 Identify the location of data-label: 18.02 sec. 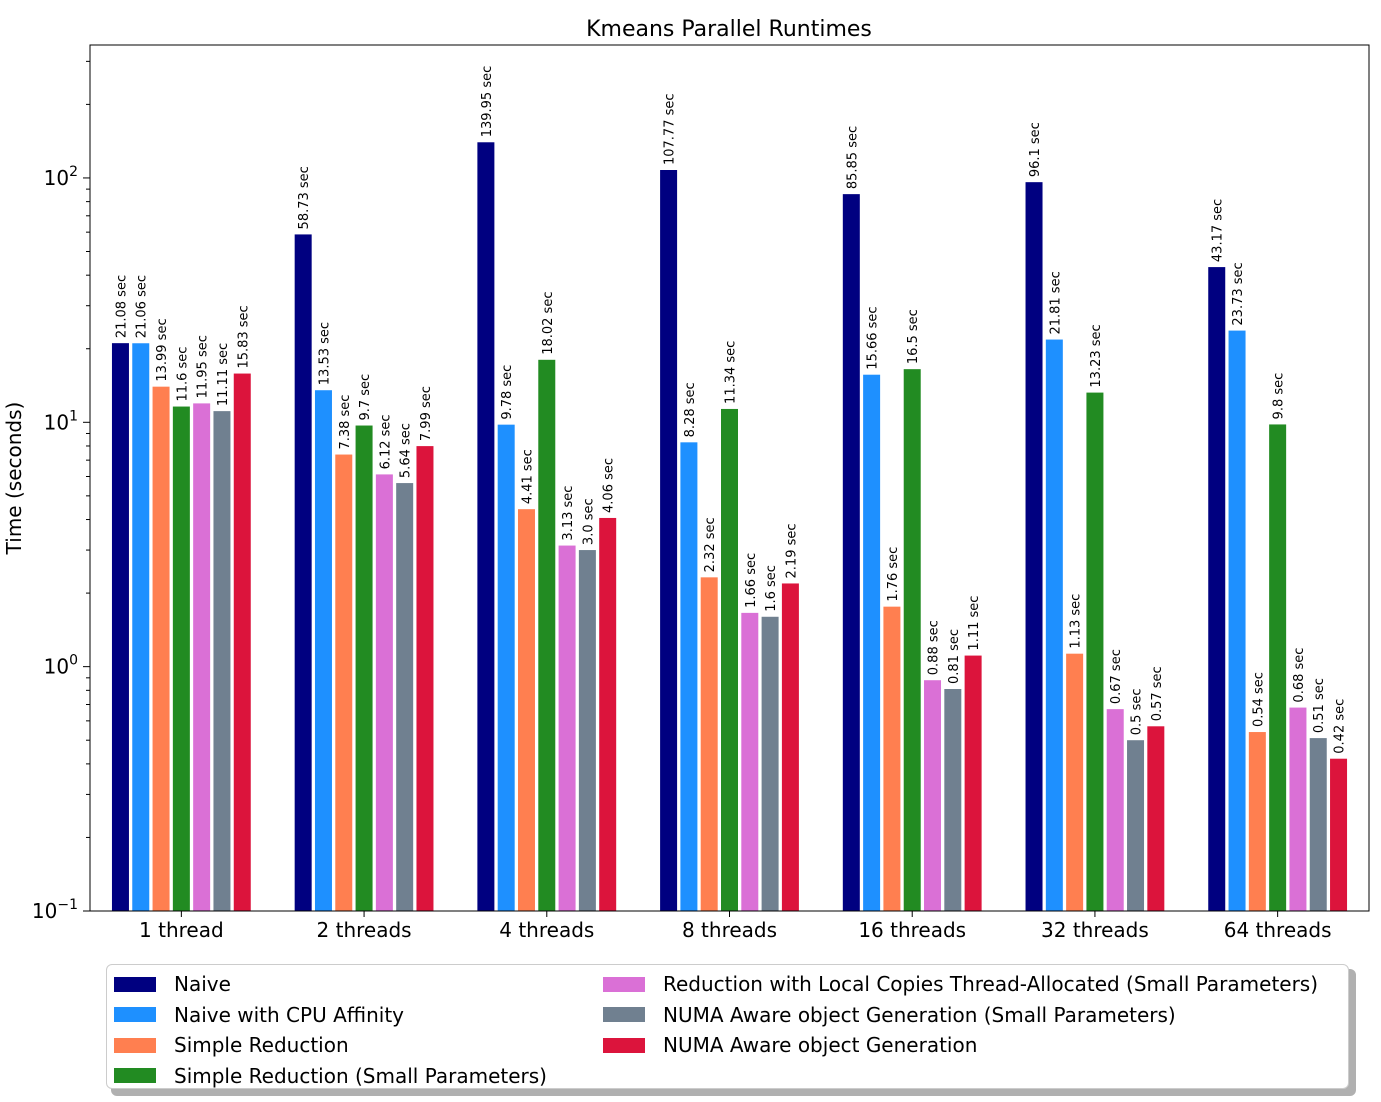
(548, 323).